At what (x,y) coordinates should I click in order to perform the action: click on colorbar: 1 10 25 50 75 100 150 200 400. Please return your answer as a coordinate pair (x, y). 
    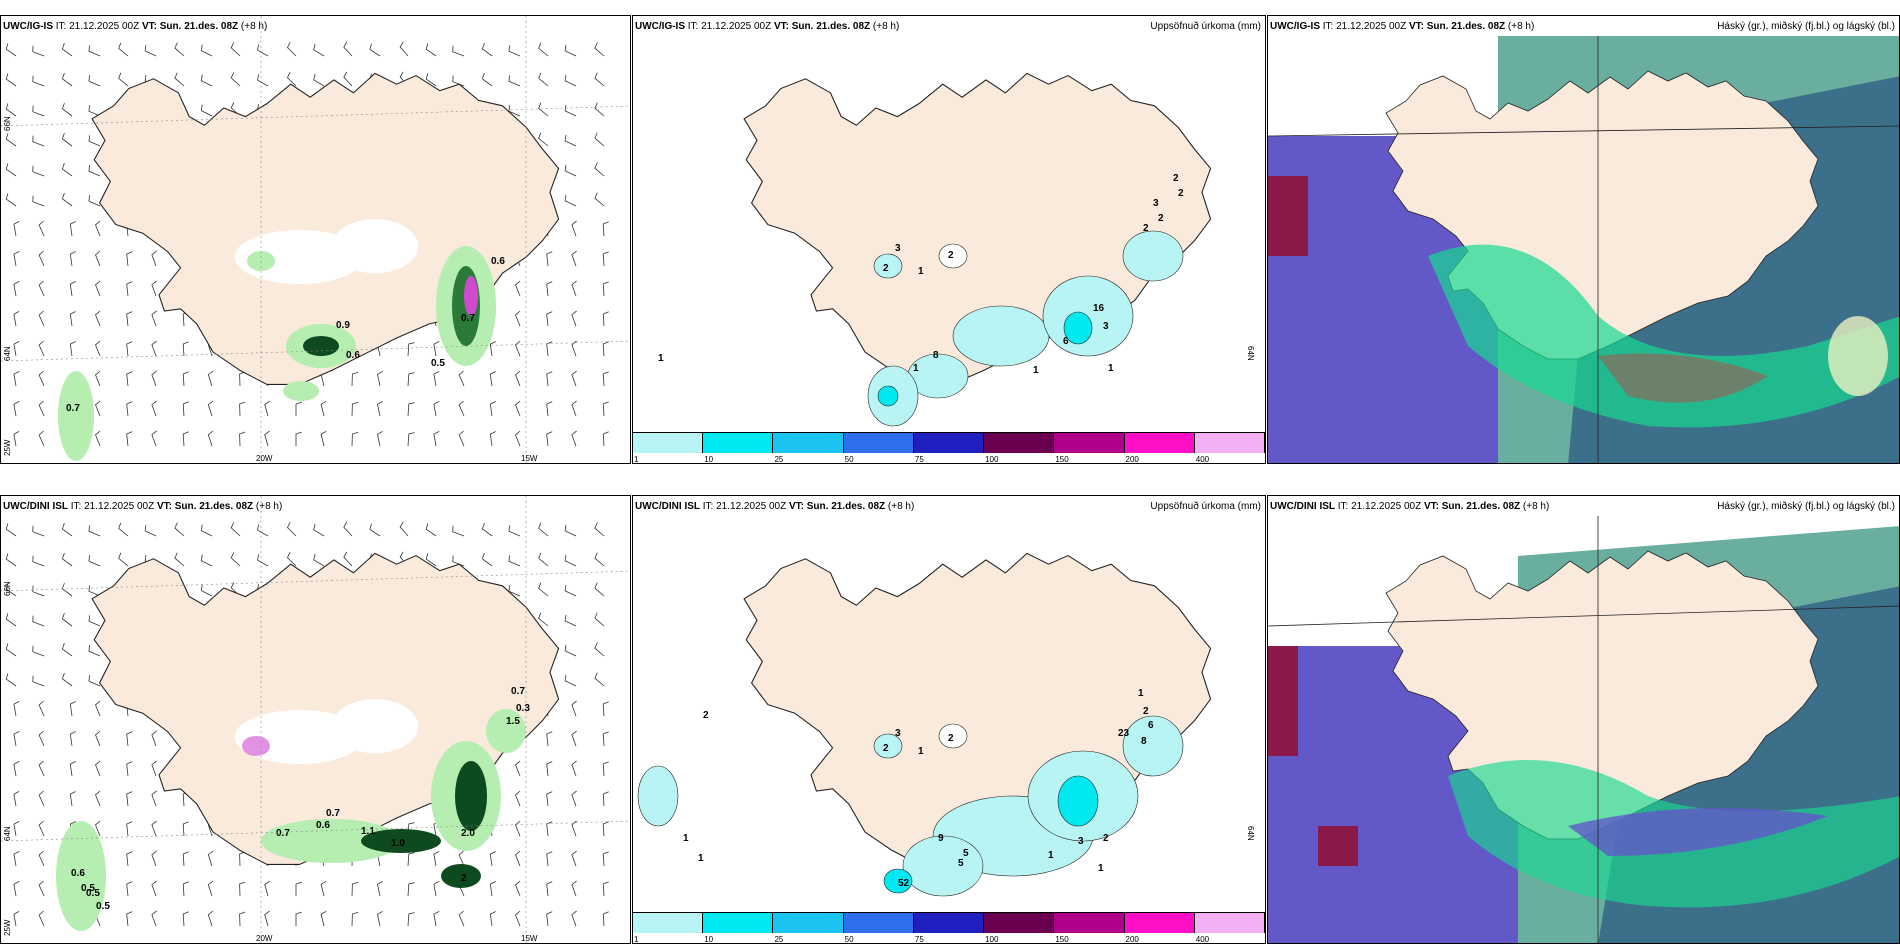
    Looking at the image, I should click on (949, 447).